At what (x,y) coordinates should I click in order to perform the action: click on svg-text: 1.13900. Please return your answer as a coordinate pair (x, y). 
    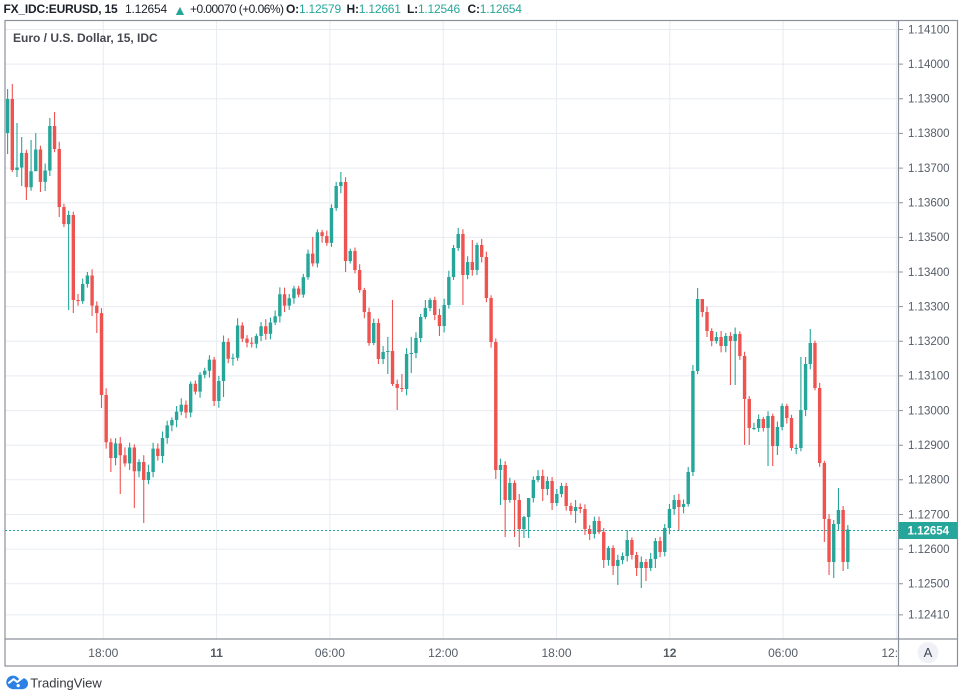
    Looking at the image, I should click on (929, 100).